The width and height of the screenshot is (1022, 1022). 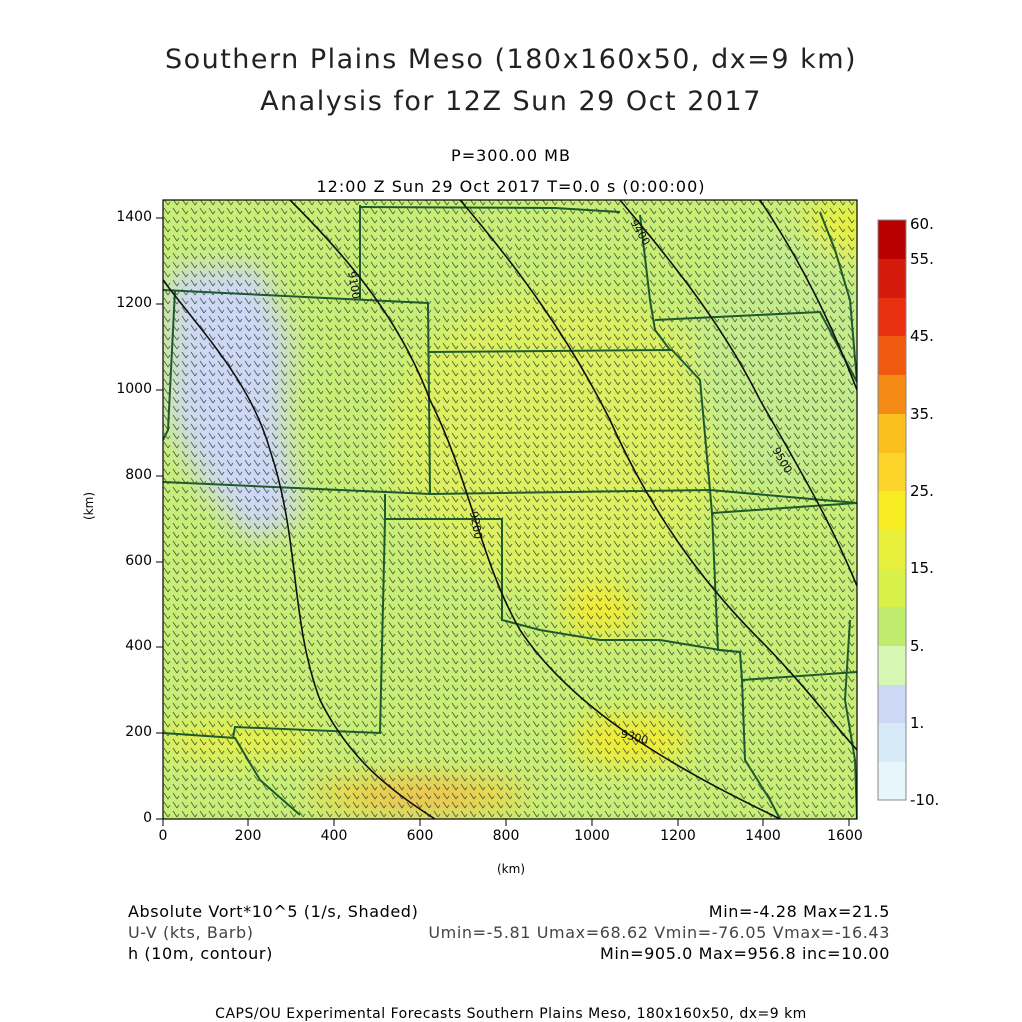 What do you see at coordinates (248, 836) in the screenshot?
I see `x-tick-label: 200` at bounding box center [248, 836].